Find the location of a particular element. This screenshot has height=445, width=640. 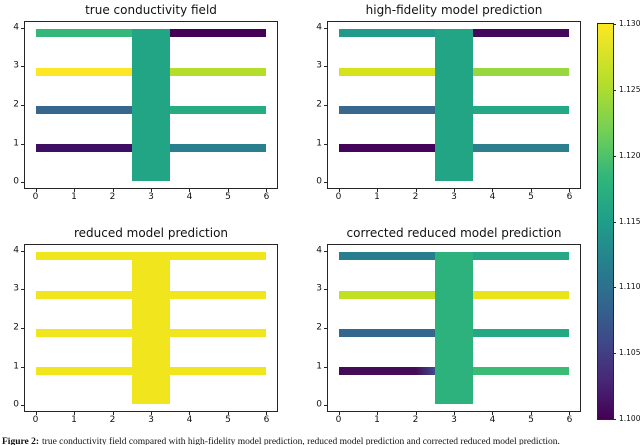

x-tick-label-0: 0 is located at coordinates (35, 197).